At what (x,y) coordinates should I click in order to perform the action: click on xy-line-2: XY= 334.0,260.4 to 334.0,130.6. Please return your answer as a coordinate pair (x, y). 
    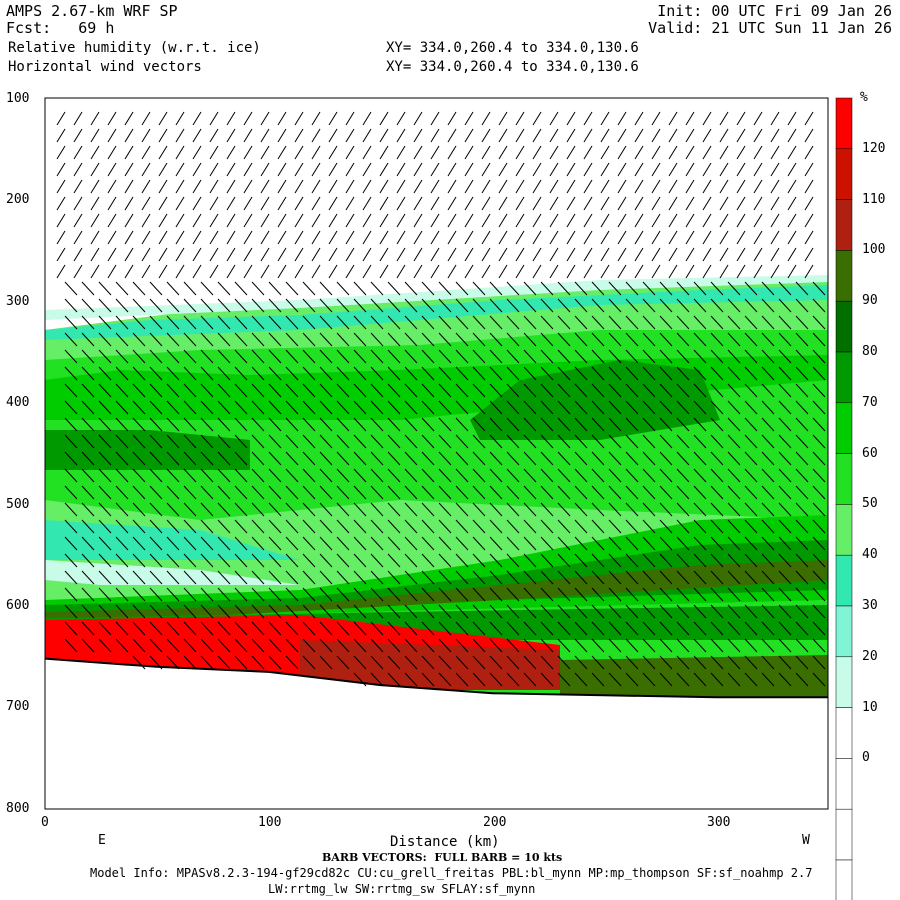
    Looking at the image, I should click on (512, 67).